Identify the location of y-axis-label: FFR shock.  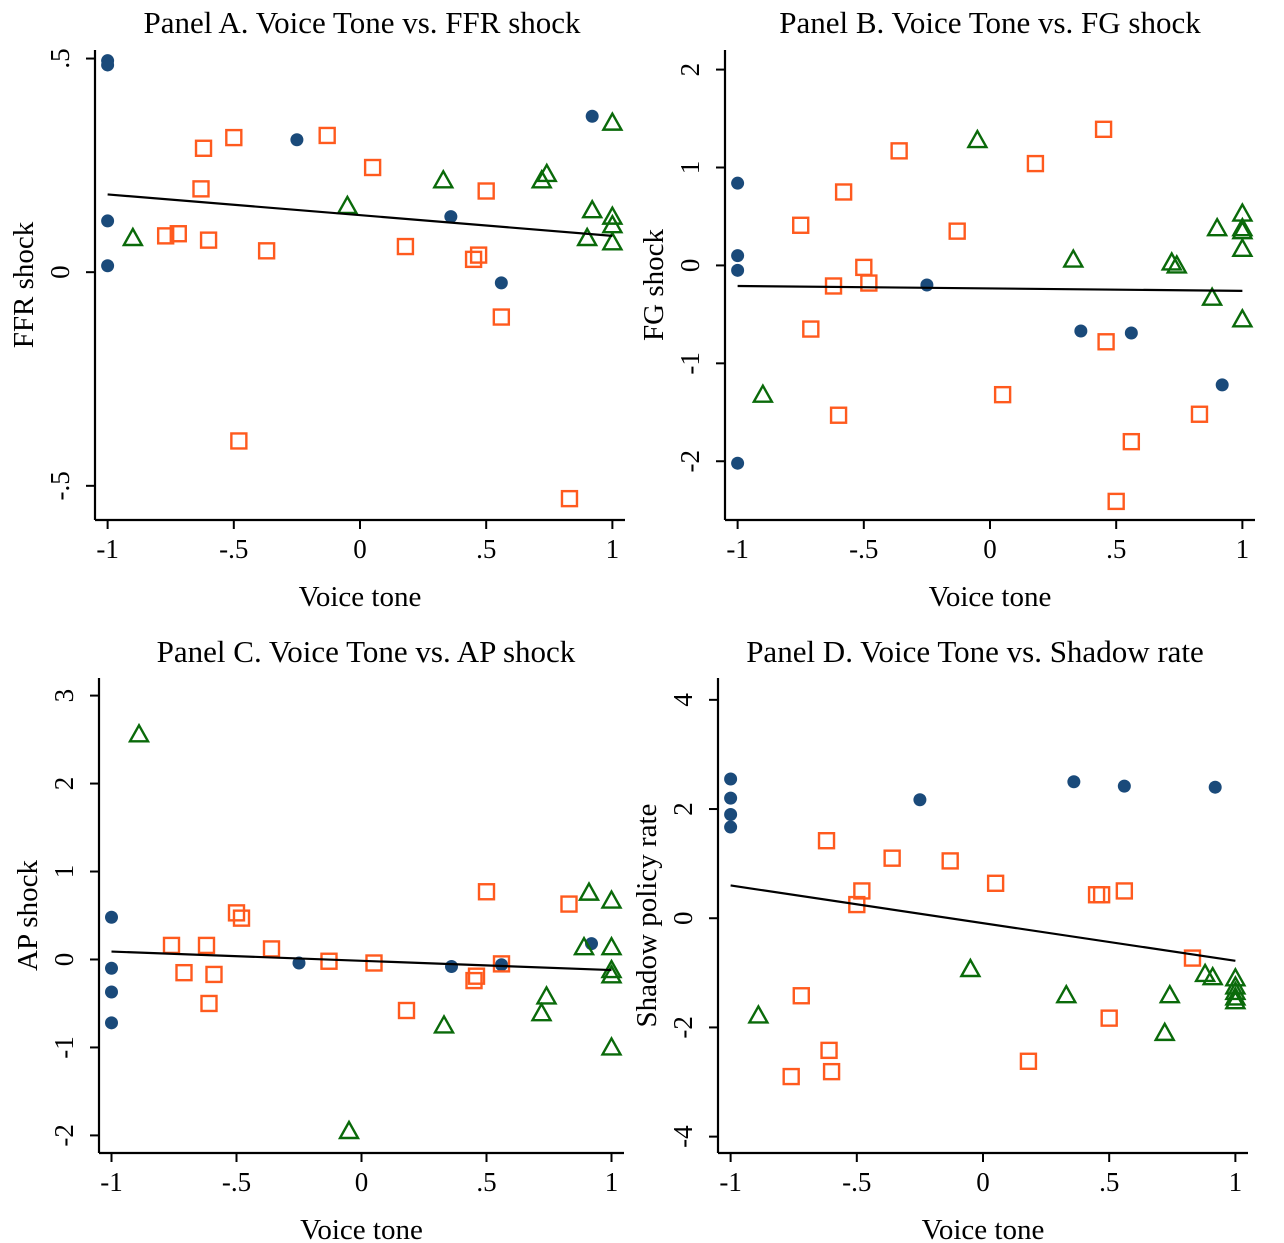
(24, 284).